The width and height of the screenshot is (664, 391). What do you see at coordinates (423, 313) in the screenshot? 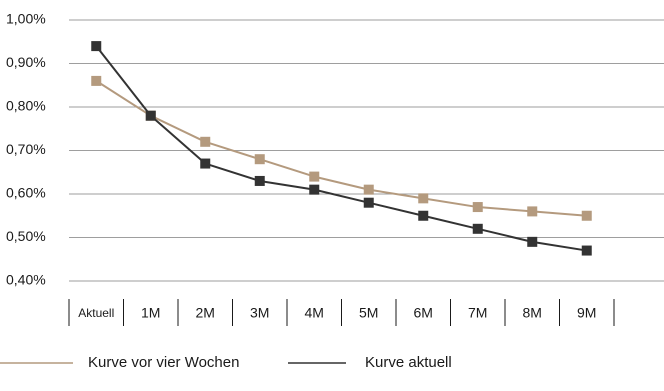
I see `x-tick-label: 6M` at bounding box center [423, 313].